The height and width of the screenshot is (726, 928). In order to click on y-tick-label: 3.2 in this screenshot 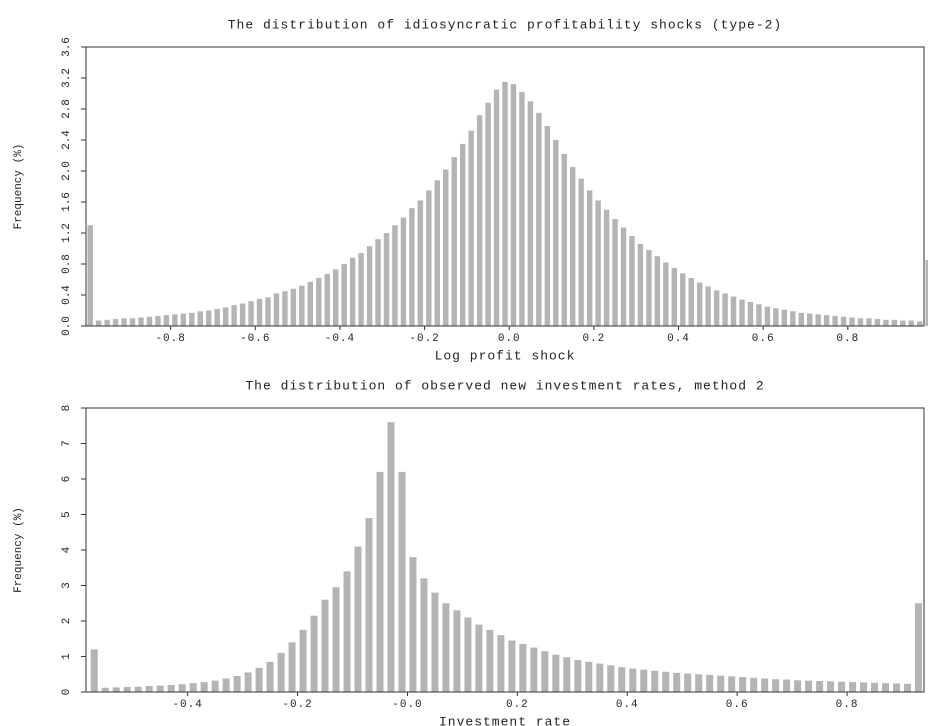, I will do `click(67, 78)`.